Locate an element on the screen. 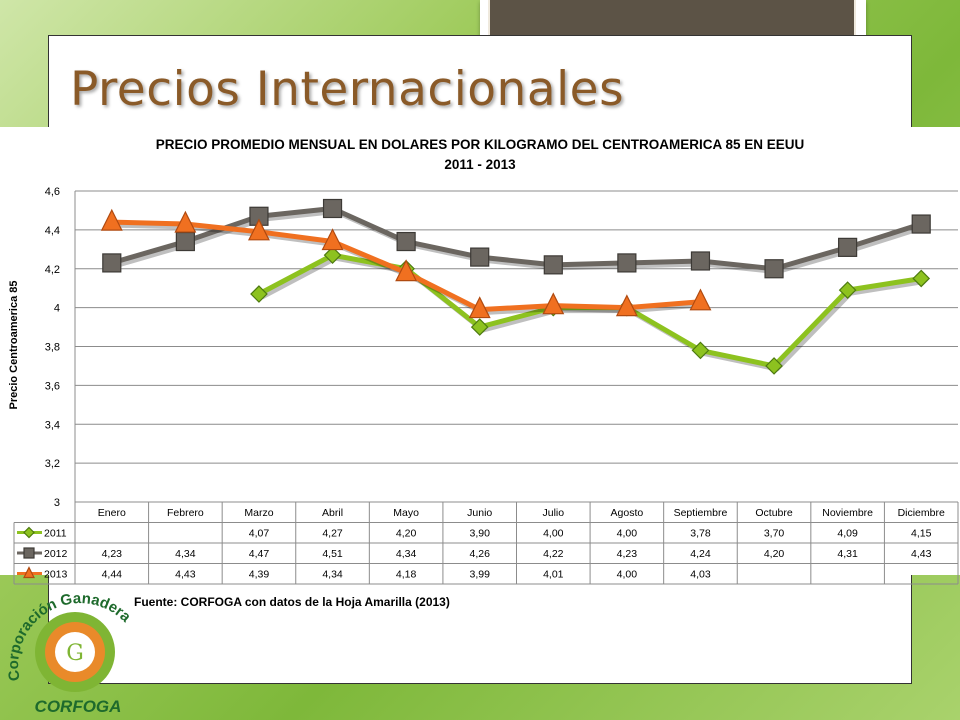 This screenshot has width=960, height=720. category-label: Mayo is located at coordinates (406, 513).